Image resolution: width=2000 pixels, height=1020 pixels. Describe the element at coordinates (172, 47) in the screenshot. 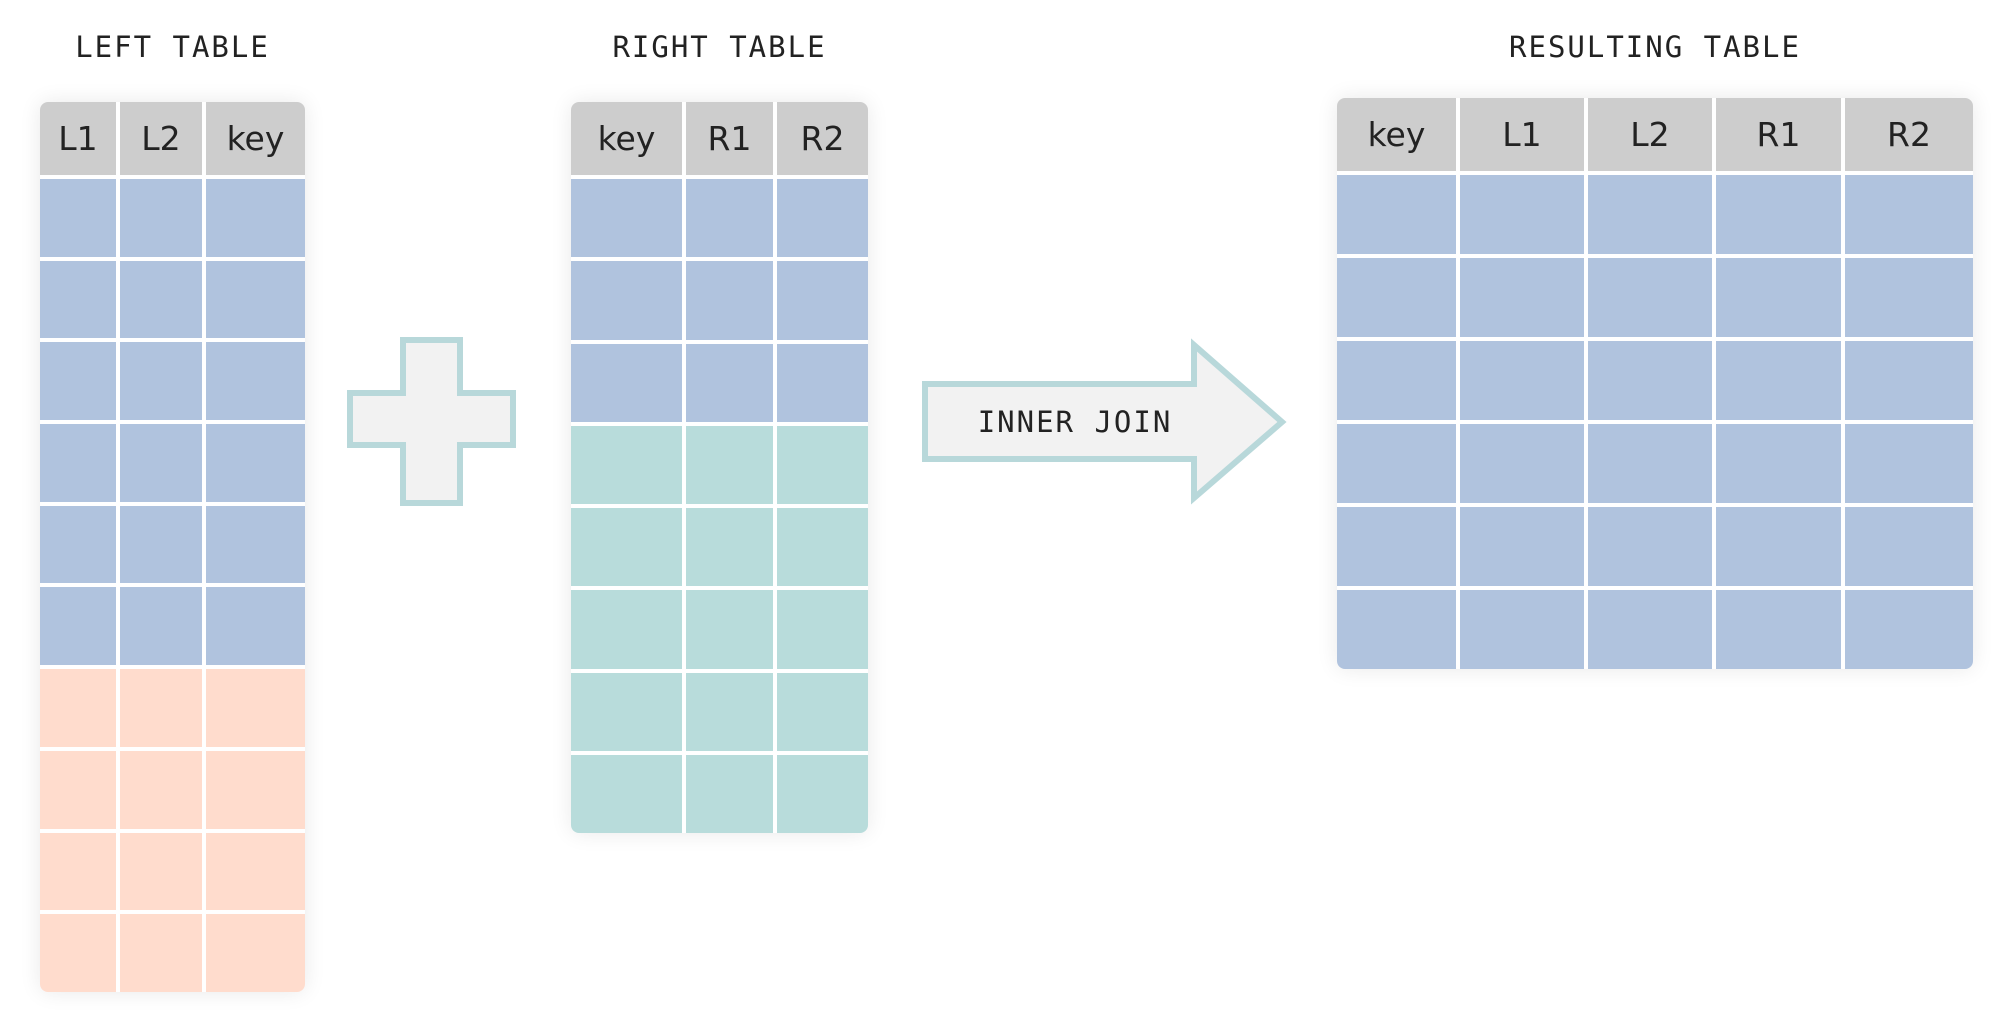

I see `left-table-title: LEFT TABLE` at that location.